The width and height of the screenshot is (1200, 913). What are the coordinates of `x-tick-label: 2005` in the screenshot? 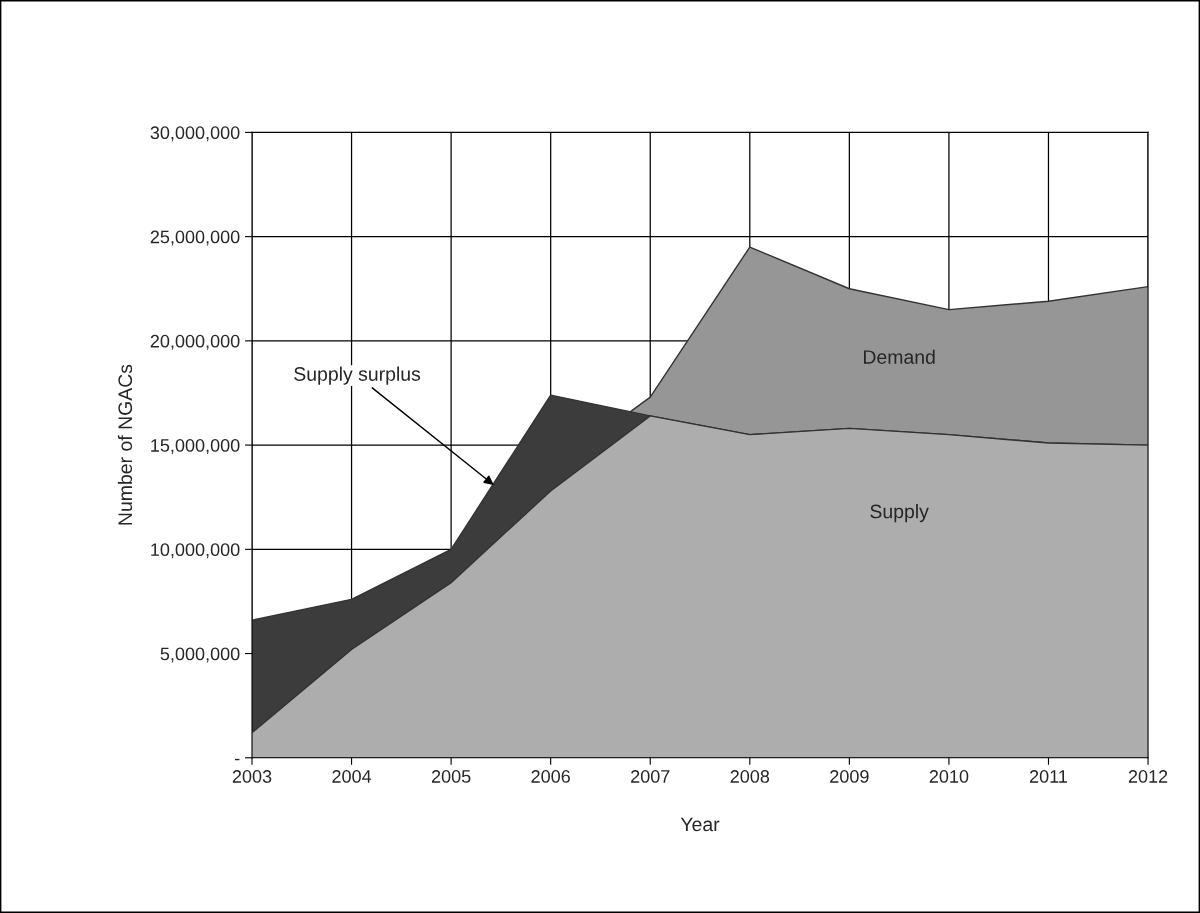 It's located at (451, 776).